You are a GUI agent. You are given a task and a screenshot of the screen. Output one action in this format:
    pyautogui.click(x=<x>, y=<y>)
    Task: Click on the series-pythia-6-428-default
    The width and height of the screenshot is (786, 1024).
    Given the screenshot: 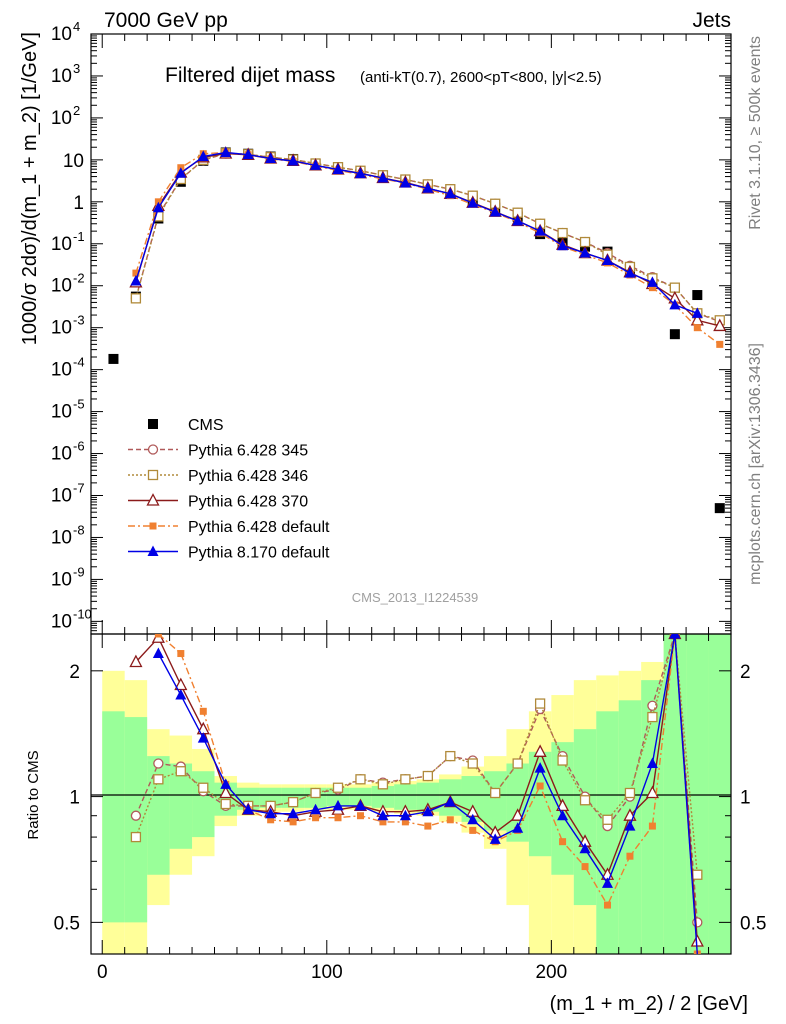 What is the action you would take?
    pyautogui.click(x=428, y=248)
    